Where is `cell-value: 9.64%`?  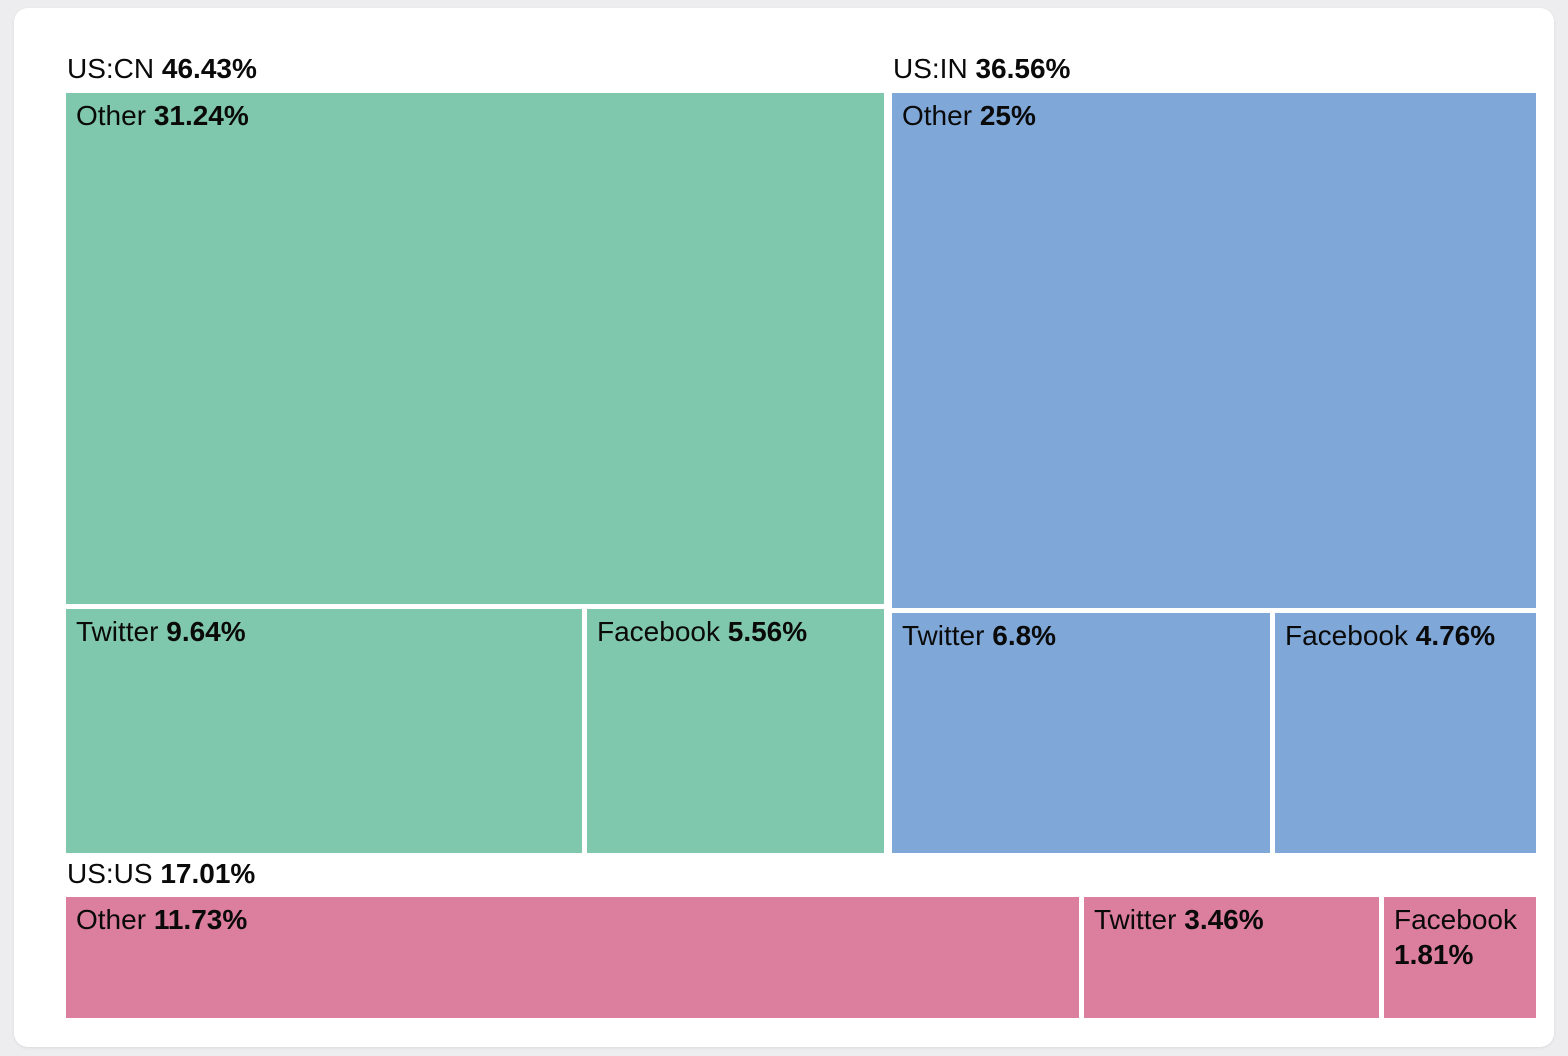
cell-value: 9.64% is located at coordinates (206, 631).